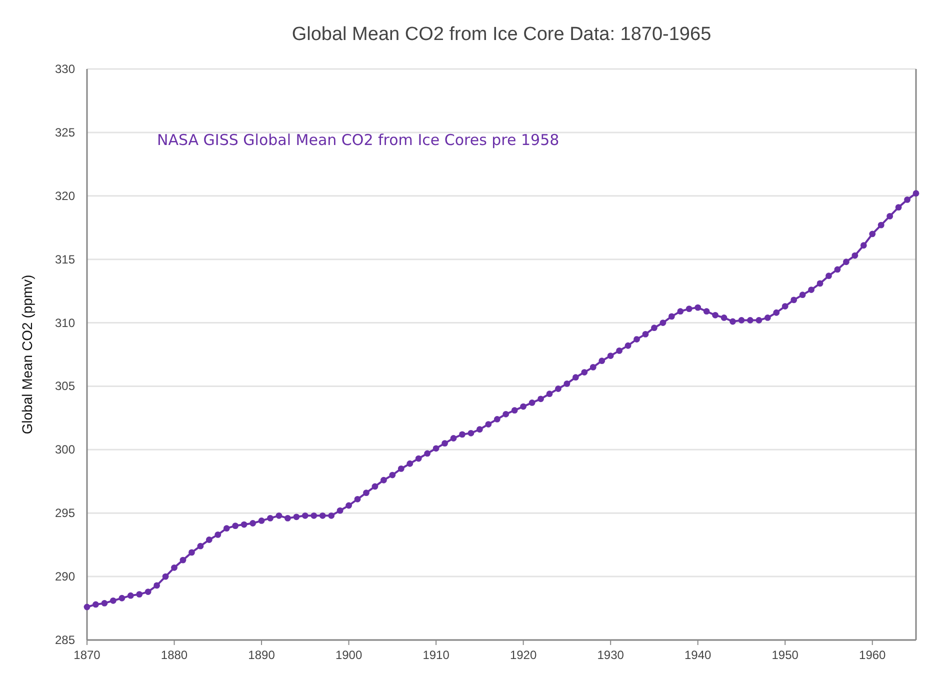 Image resolution: width=932 pixels, height=684 pixels. Describe the element at coordinates (785, 655) in the screenshot. I see `x-tick-label: 1950` at that location.